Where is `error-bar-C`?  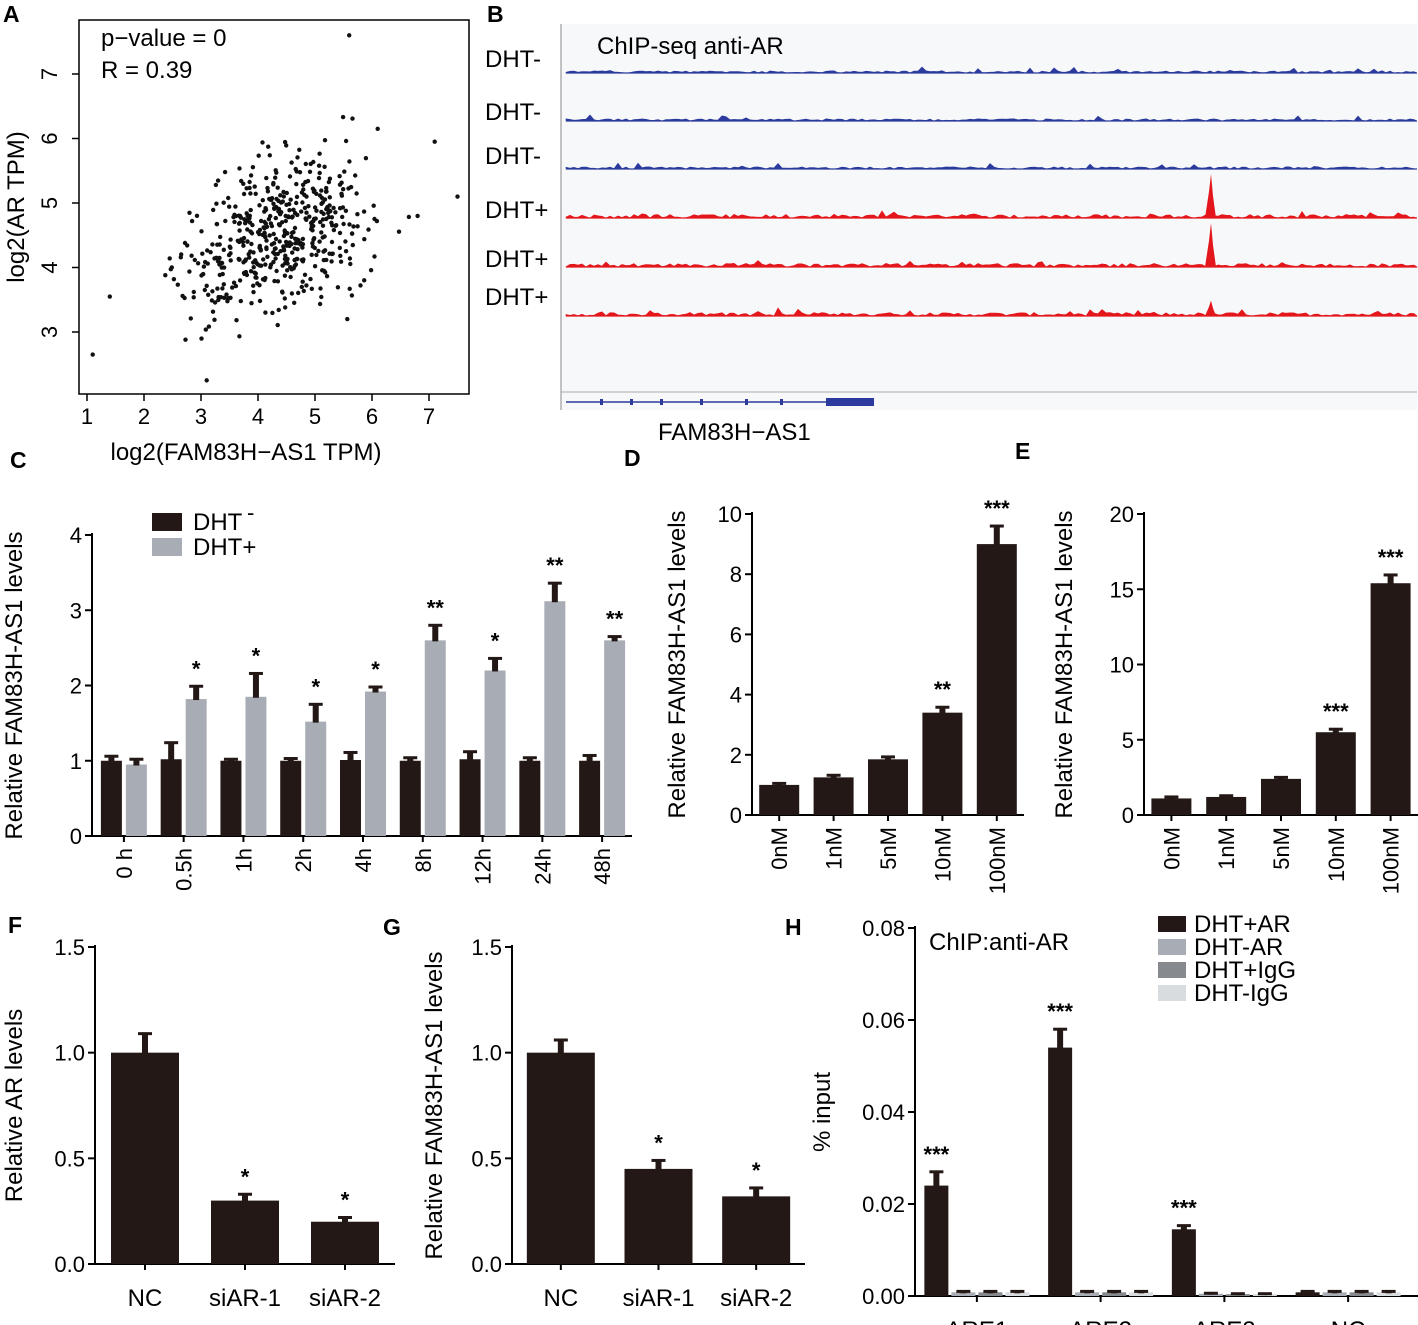 error-bar-C is located at coordinates (589, 758).